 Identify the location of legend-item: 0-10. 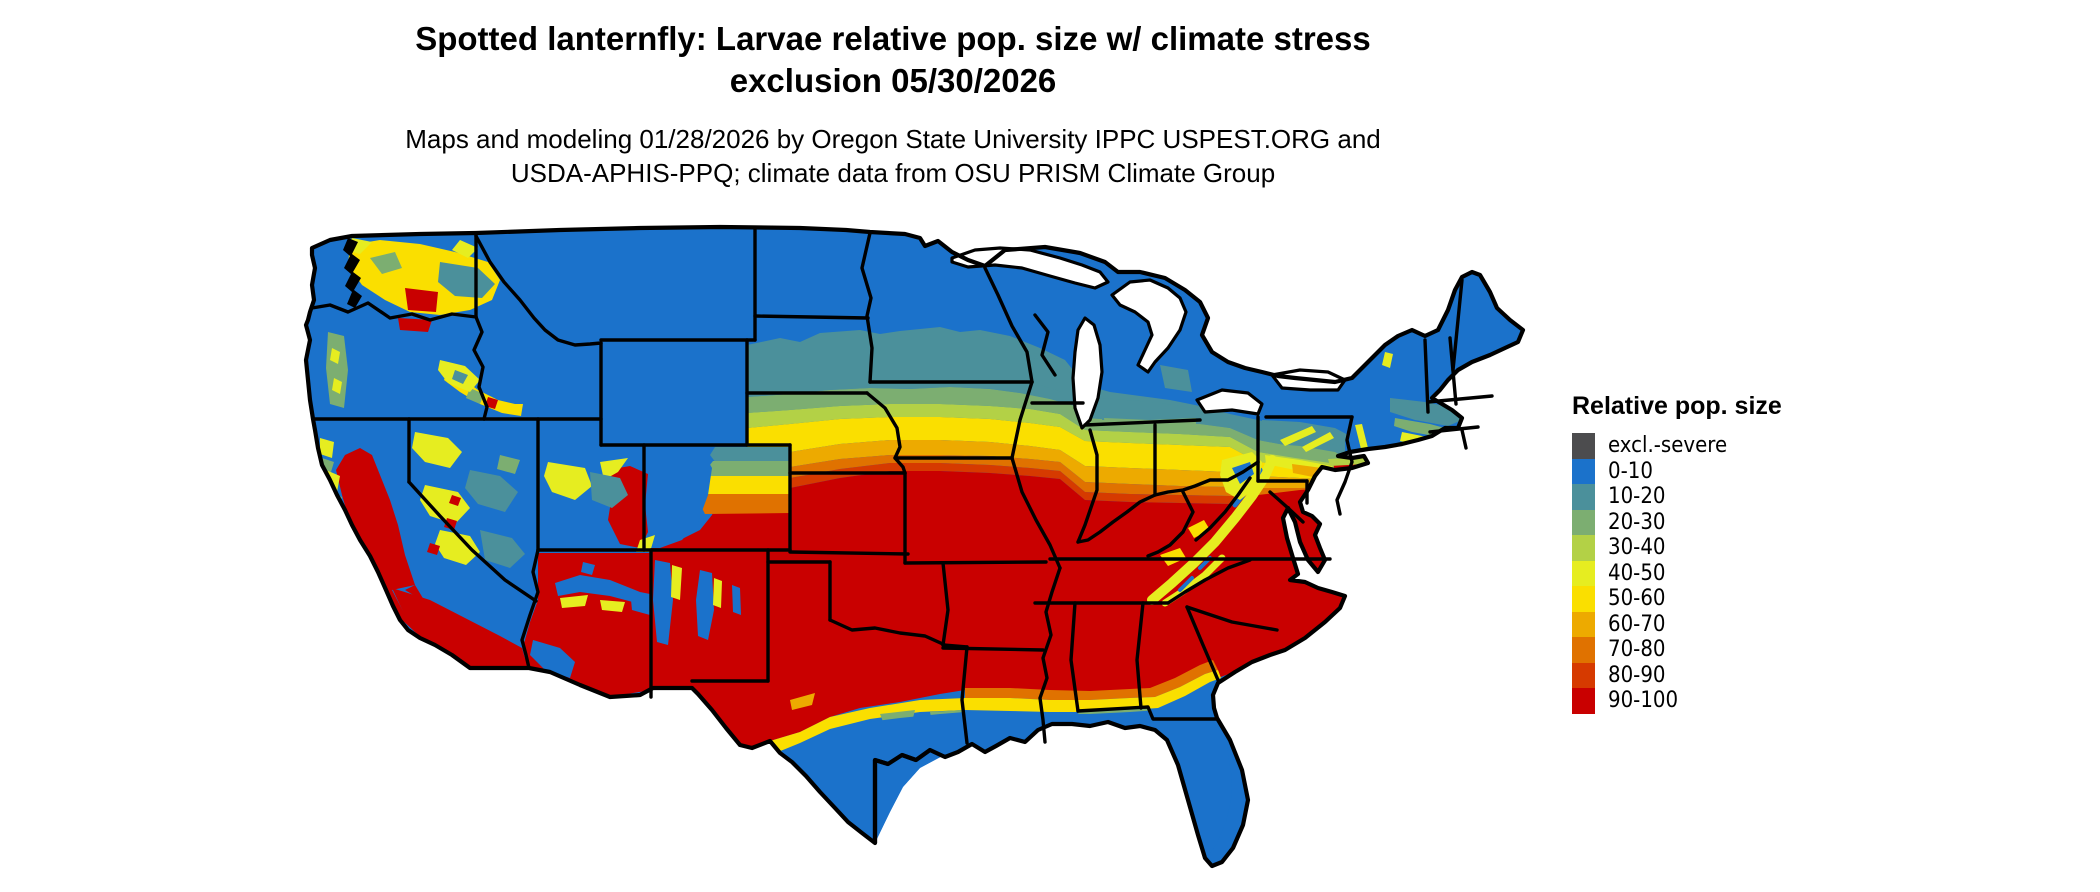
(1722, 471).